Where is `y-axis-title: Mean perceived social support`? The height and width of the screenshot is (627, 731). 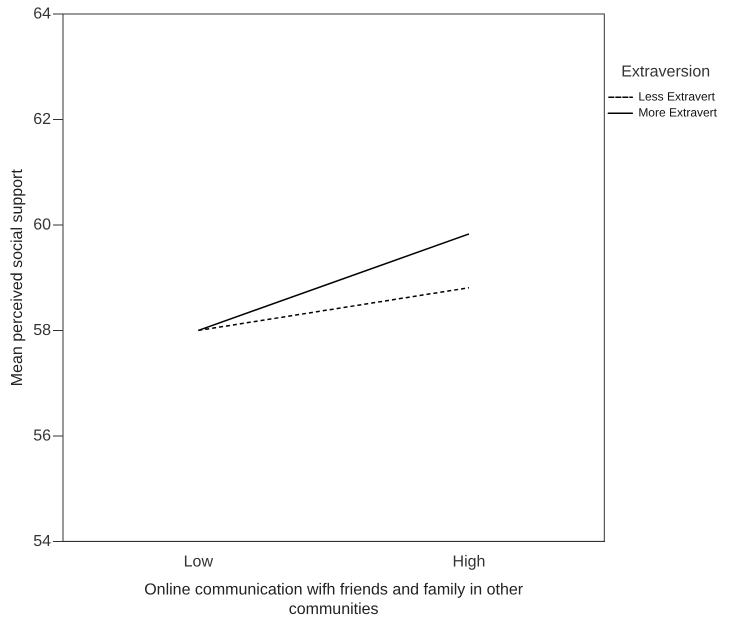
y-axis-title: Mean perceived social support is located at coordinates (17, 277).